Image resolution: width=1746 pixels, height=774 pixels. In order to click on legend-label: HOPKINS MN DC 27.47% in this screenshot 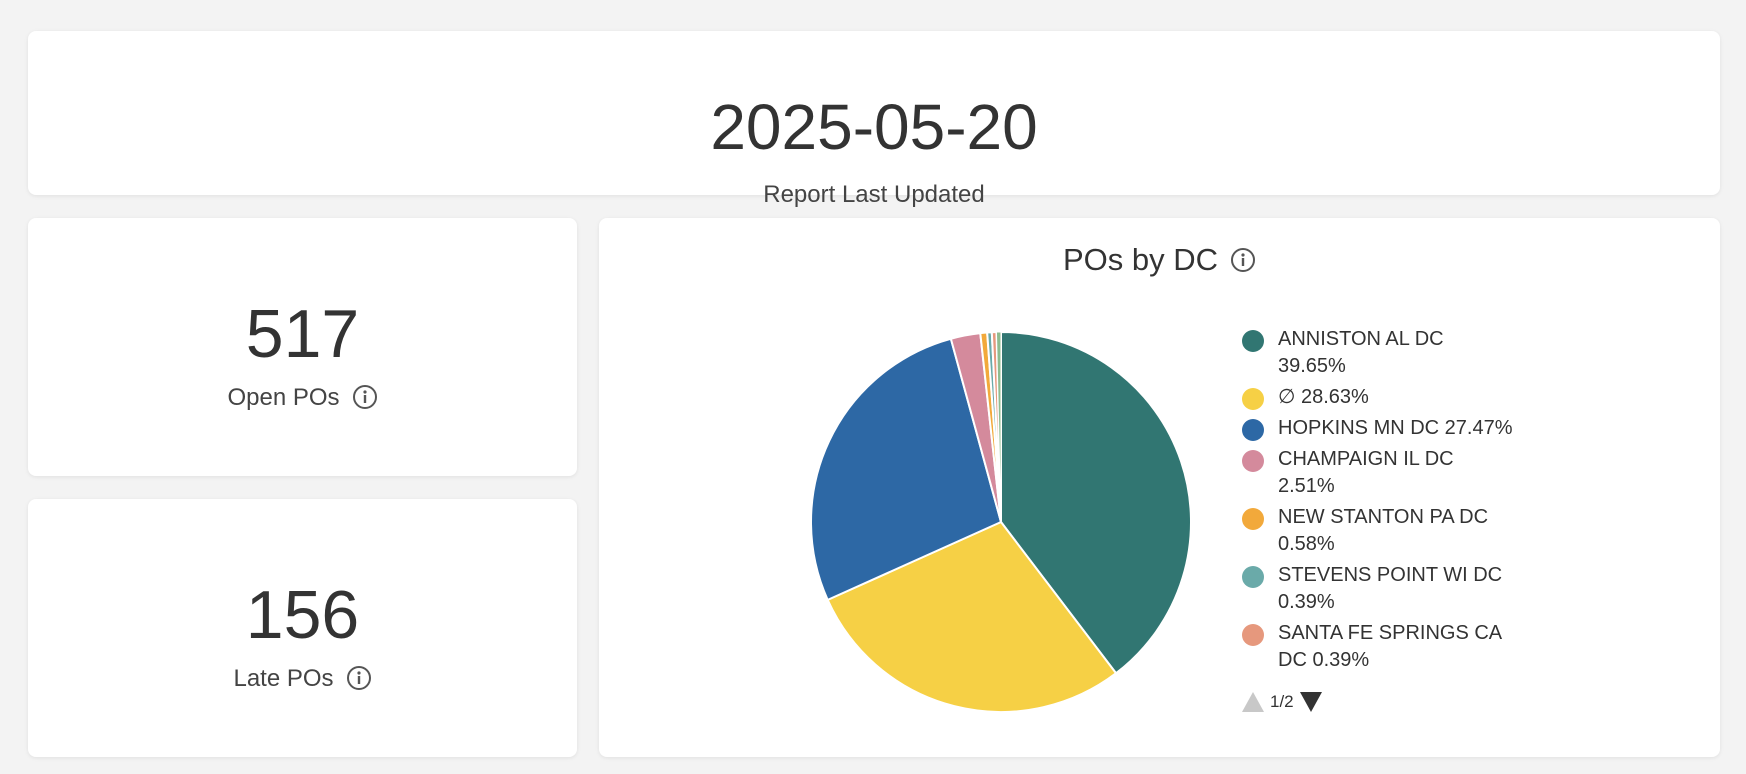, I will do `click(1395, 428)`.